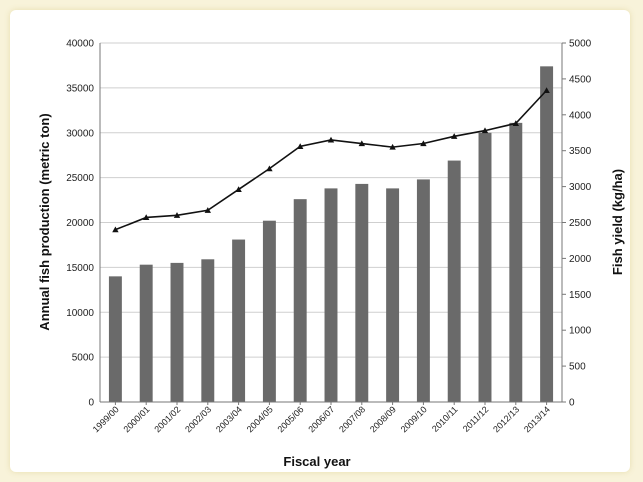 The height and width of the screenshot is (482, 643). Describe the element at coordinates (617, 222) in the screenshot. I see `right-axis-title: Fish yield (kg/ha)` at that location.